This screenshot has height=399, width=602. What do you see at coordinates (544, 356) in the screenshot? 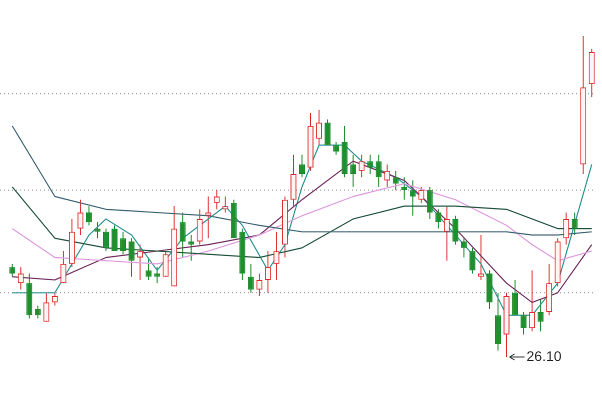
I see `annotation: 26.10` at bounding box center [544, 356].